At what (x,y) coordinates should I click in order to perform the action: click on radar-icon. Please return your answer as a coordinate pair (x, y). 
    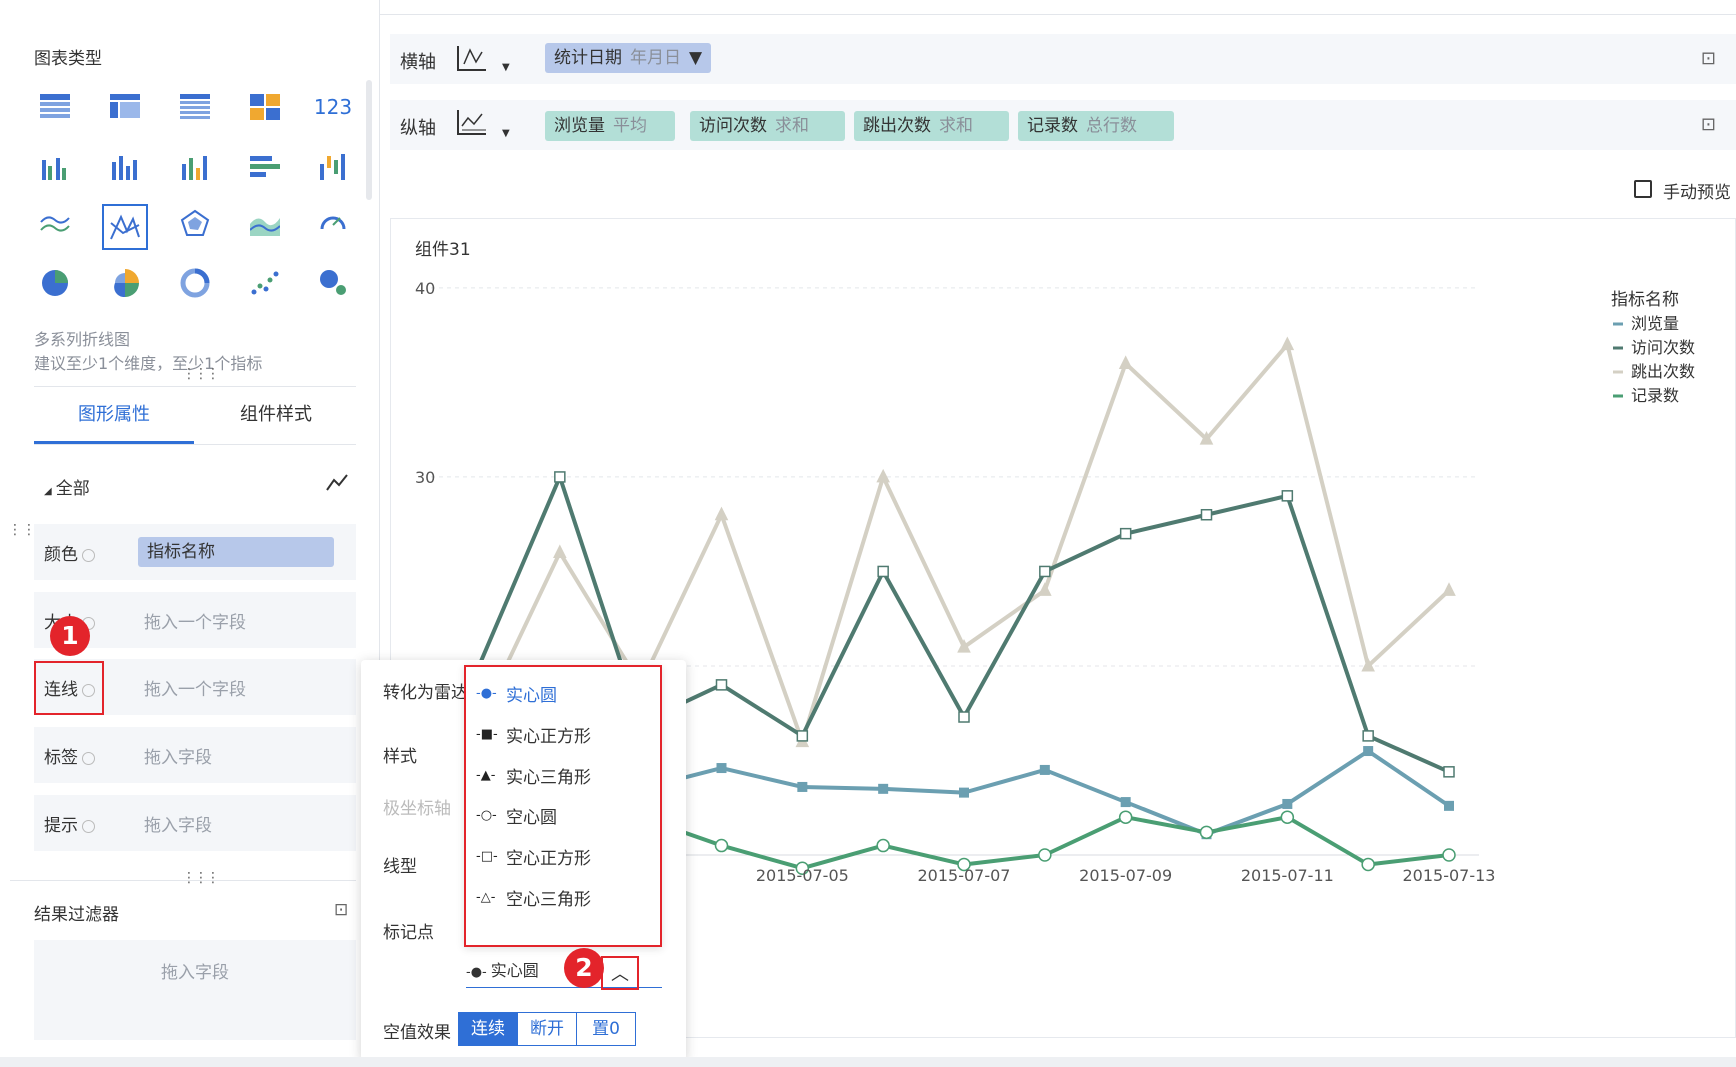
    Looking at the image, I should click on (195, 223).